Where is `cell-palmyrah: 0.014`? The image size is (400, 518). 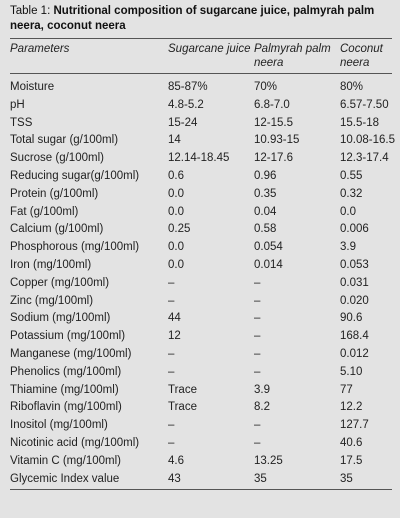
cell-palmyrah: 0.014 is located at coordinates (268, 264).